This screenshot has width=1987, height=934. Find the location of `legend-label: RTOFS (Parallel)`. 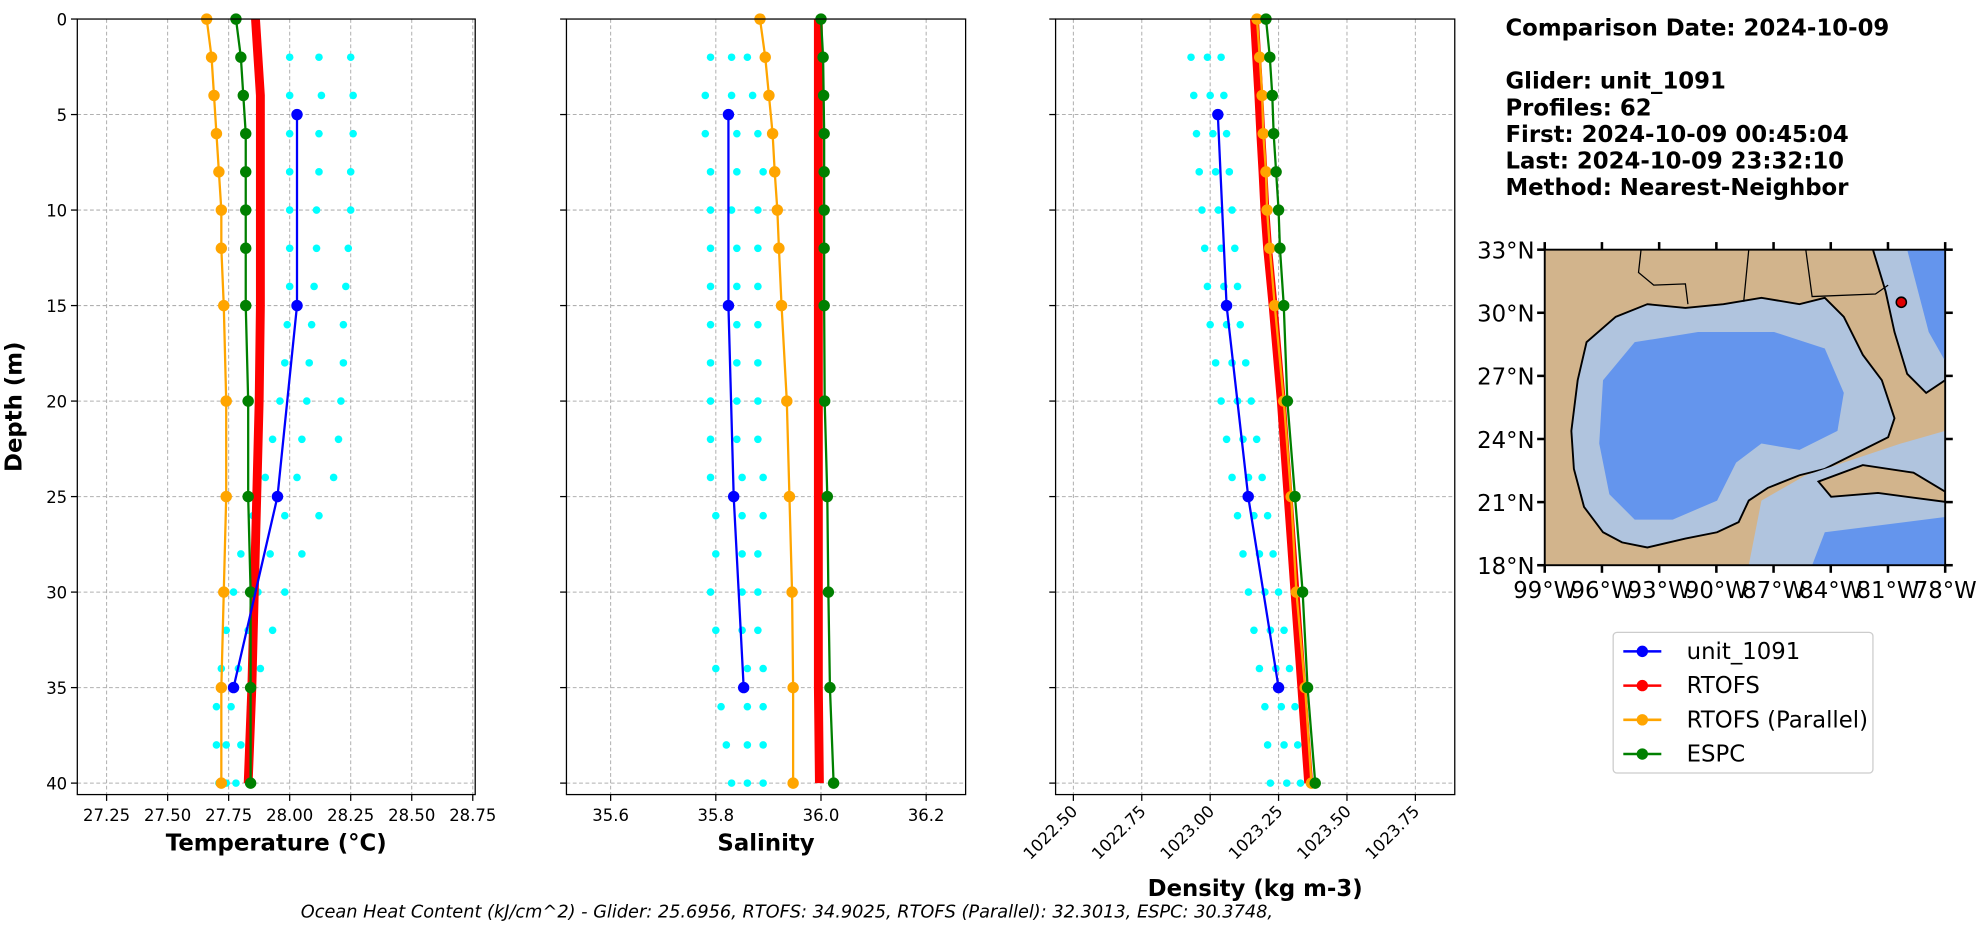

legend-label: RTOFS (Parallel) is located at coordinates (1777, 720).